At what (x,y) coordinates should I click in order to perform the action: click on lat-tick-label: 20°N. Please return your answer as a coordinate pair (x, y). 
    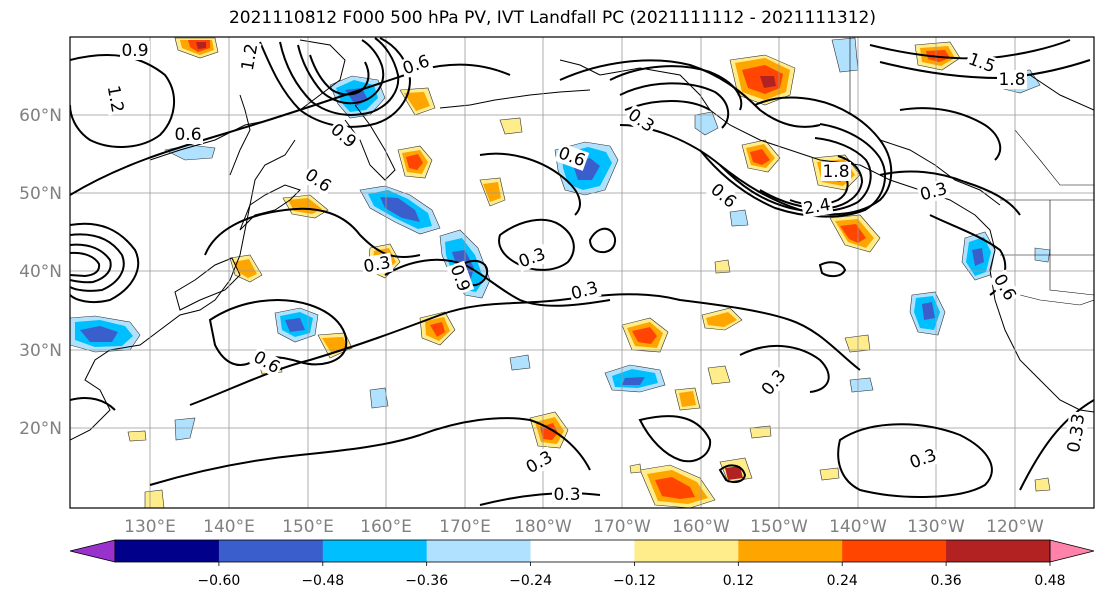
    Looking at the image, I should click on (40, 429).